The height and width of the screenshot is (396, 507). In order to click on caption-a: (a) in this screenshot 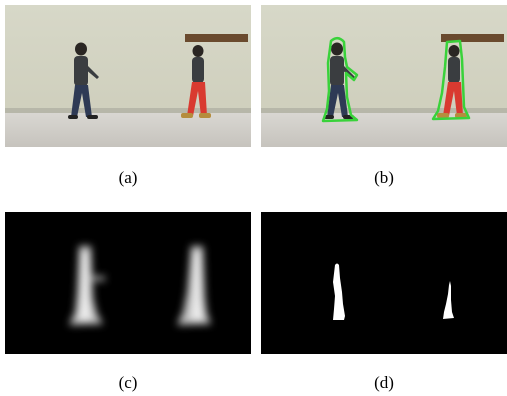, I will do `click(128, 177)`.